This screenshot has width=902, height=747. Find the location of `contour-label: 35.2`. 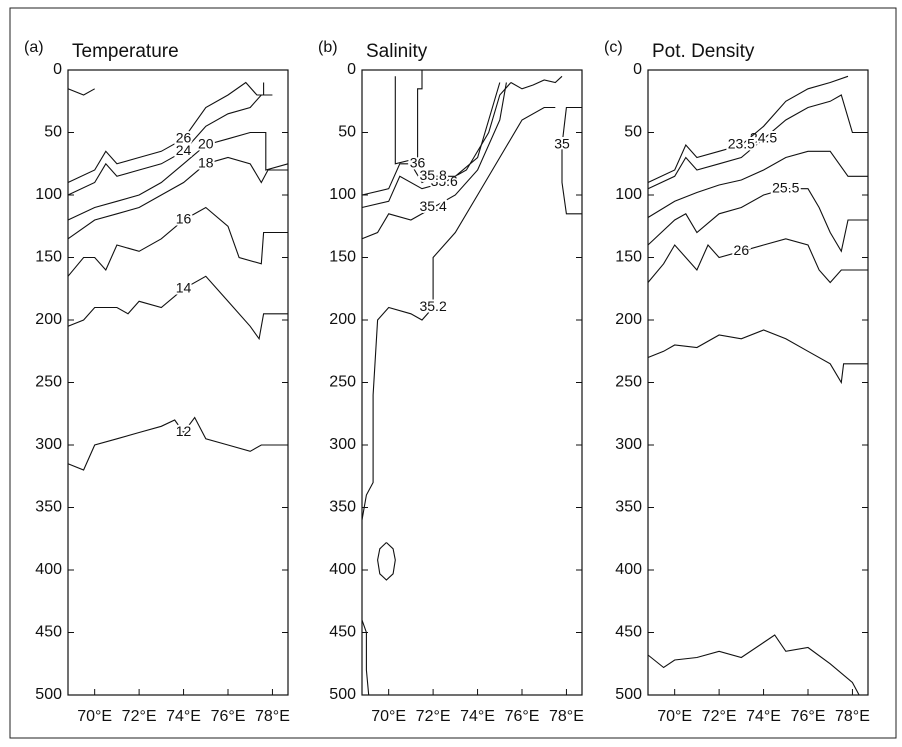

contour-label: 35.2 is located at coordinates (432, 306).